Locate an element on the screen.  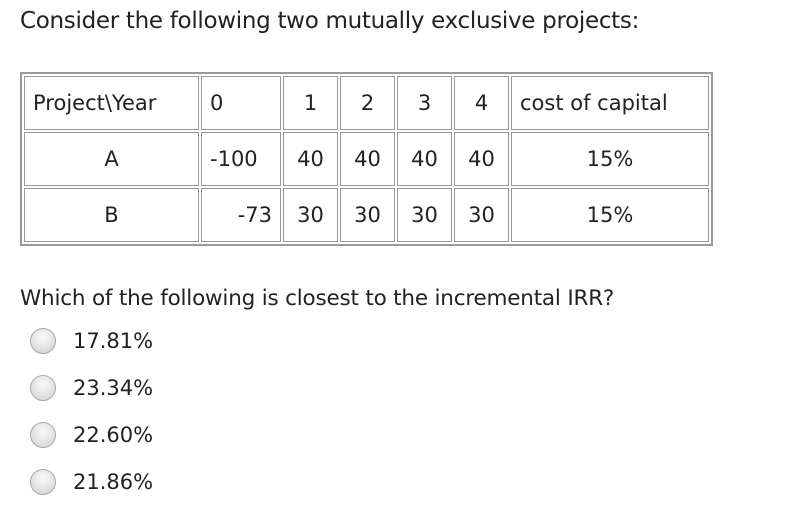
answer-option: 23.34% is located at coordinates (91, 388).